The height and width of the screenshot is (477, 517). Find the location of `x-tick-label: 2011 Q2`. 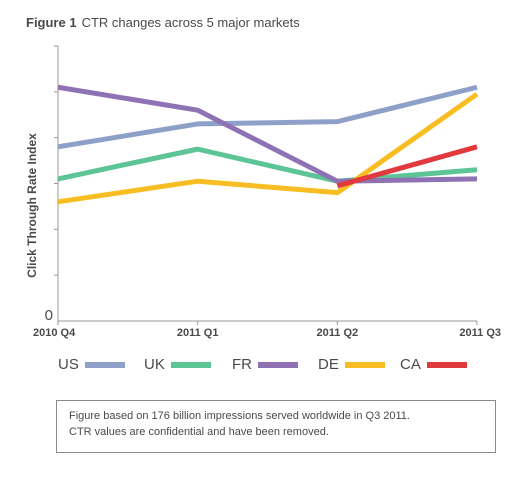

x-tick-label: 2011 Q2 is located at coordinates (338, 333).